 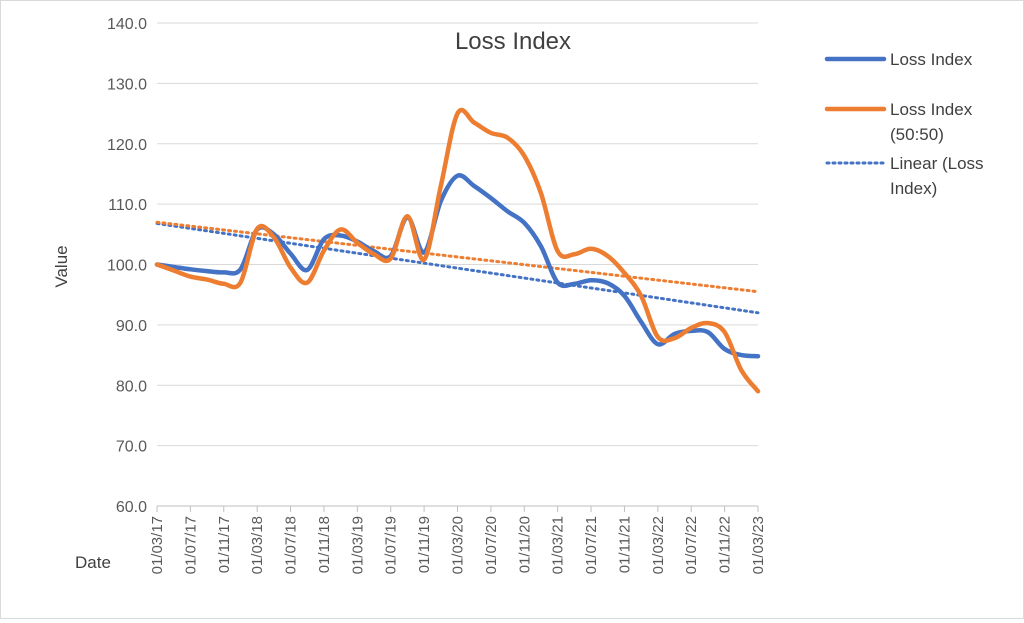 What do you see at coordinates (424, 544) in the screenshot?
I see `x-tick-label: 01/11/19` at bounding box center [424, 544].